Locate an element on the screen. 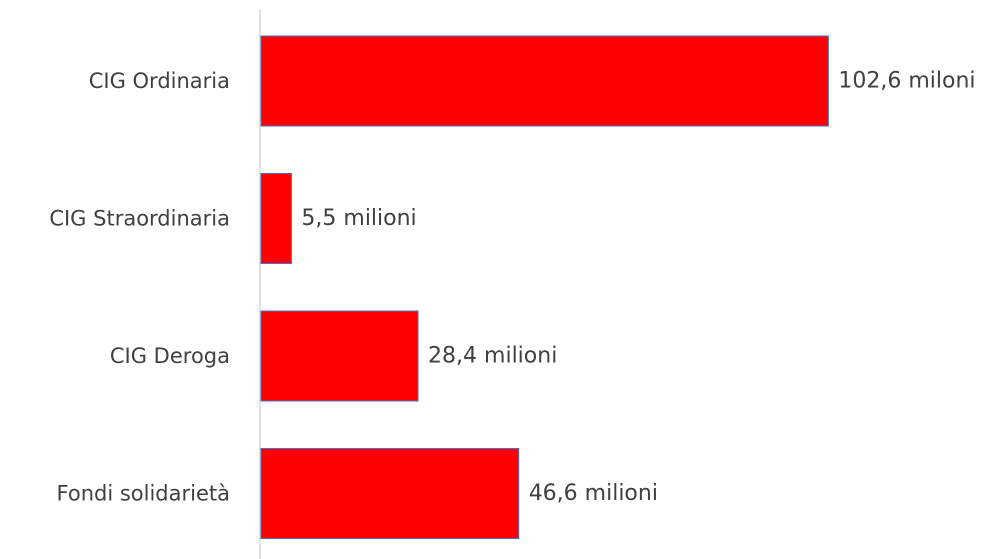  category-label-2: CIG Deroga is located at coordinates (170, 356).